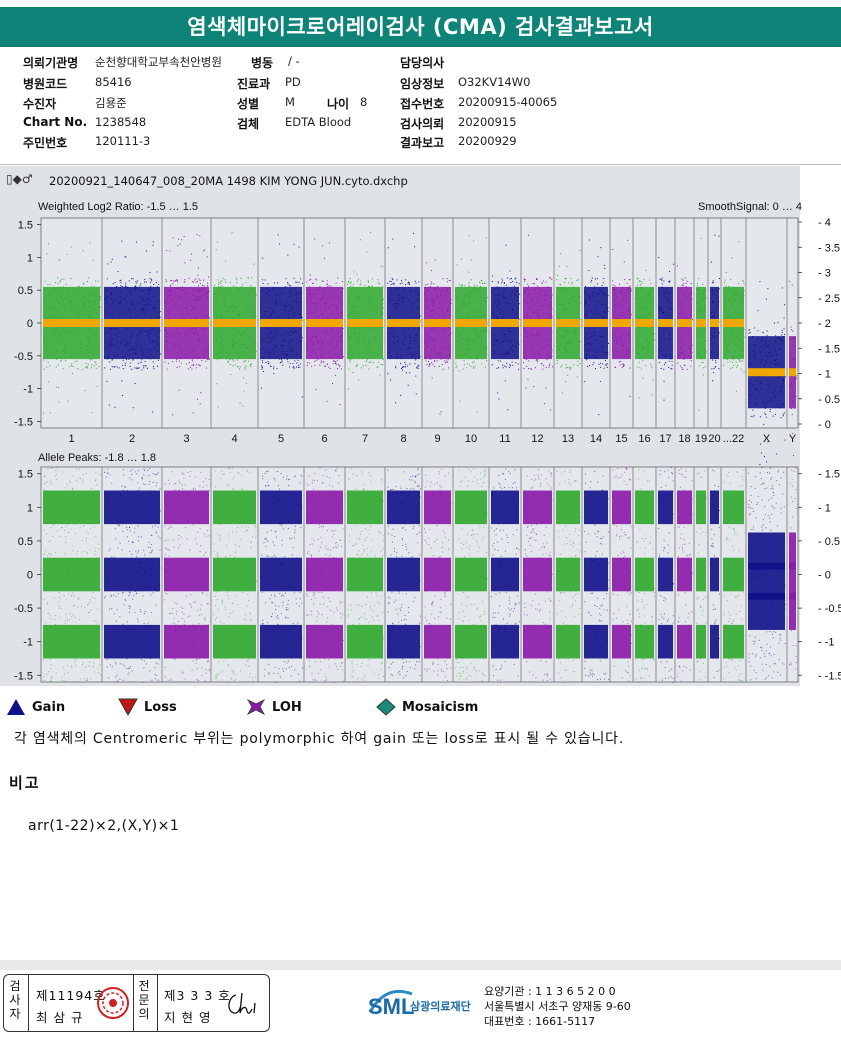  I want to click on allele-band, so click(132, 507).